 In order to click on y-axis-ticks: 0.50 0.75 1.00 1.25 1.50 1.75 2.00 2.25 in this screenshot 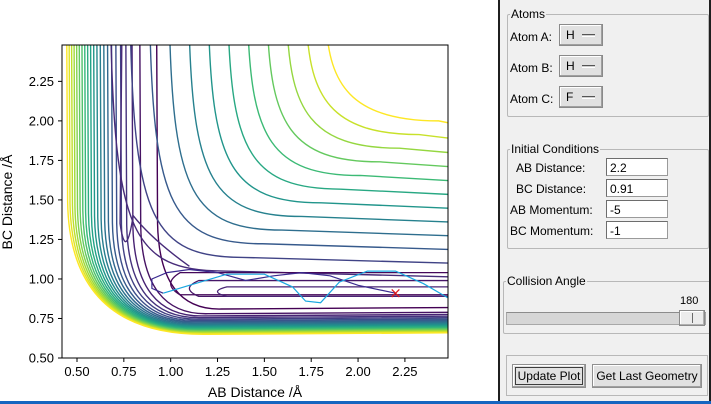, I will do `click(45, 220)`.